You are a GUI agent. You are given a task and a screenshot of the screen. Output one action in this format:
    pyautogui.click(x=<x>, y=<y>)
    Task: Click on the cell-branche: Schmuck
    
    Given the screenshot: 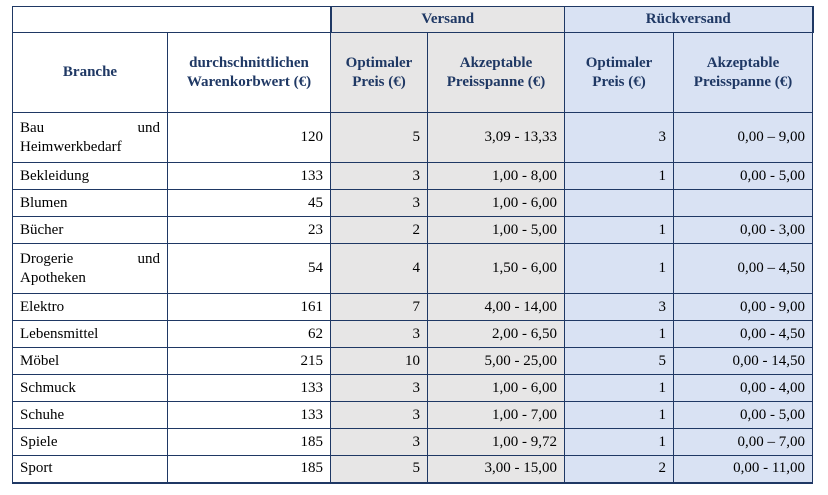 What is the action you would take?
    pyautogui.click(x=90, y=388)
    